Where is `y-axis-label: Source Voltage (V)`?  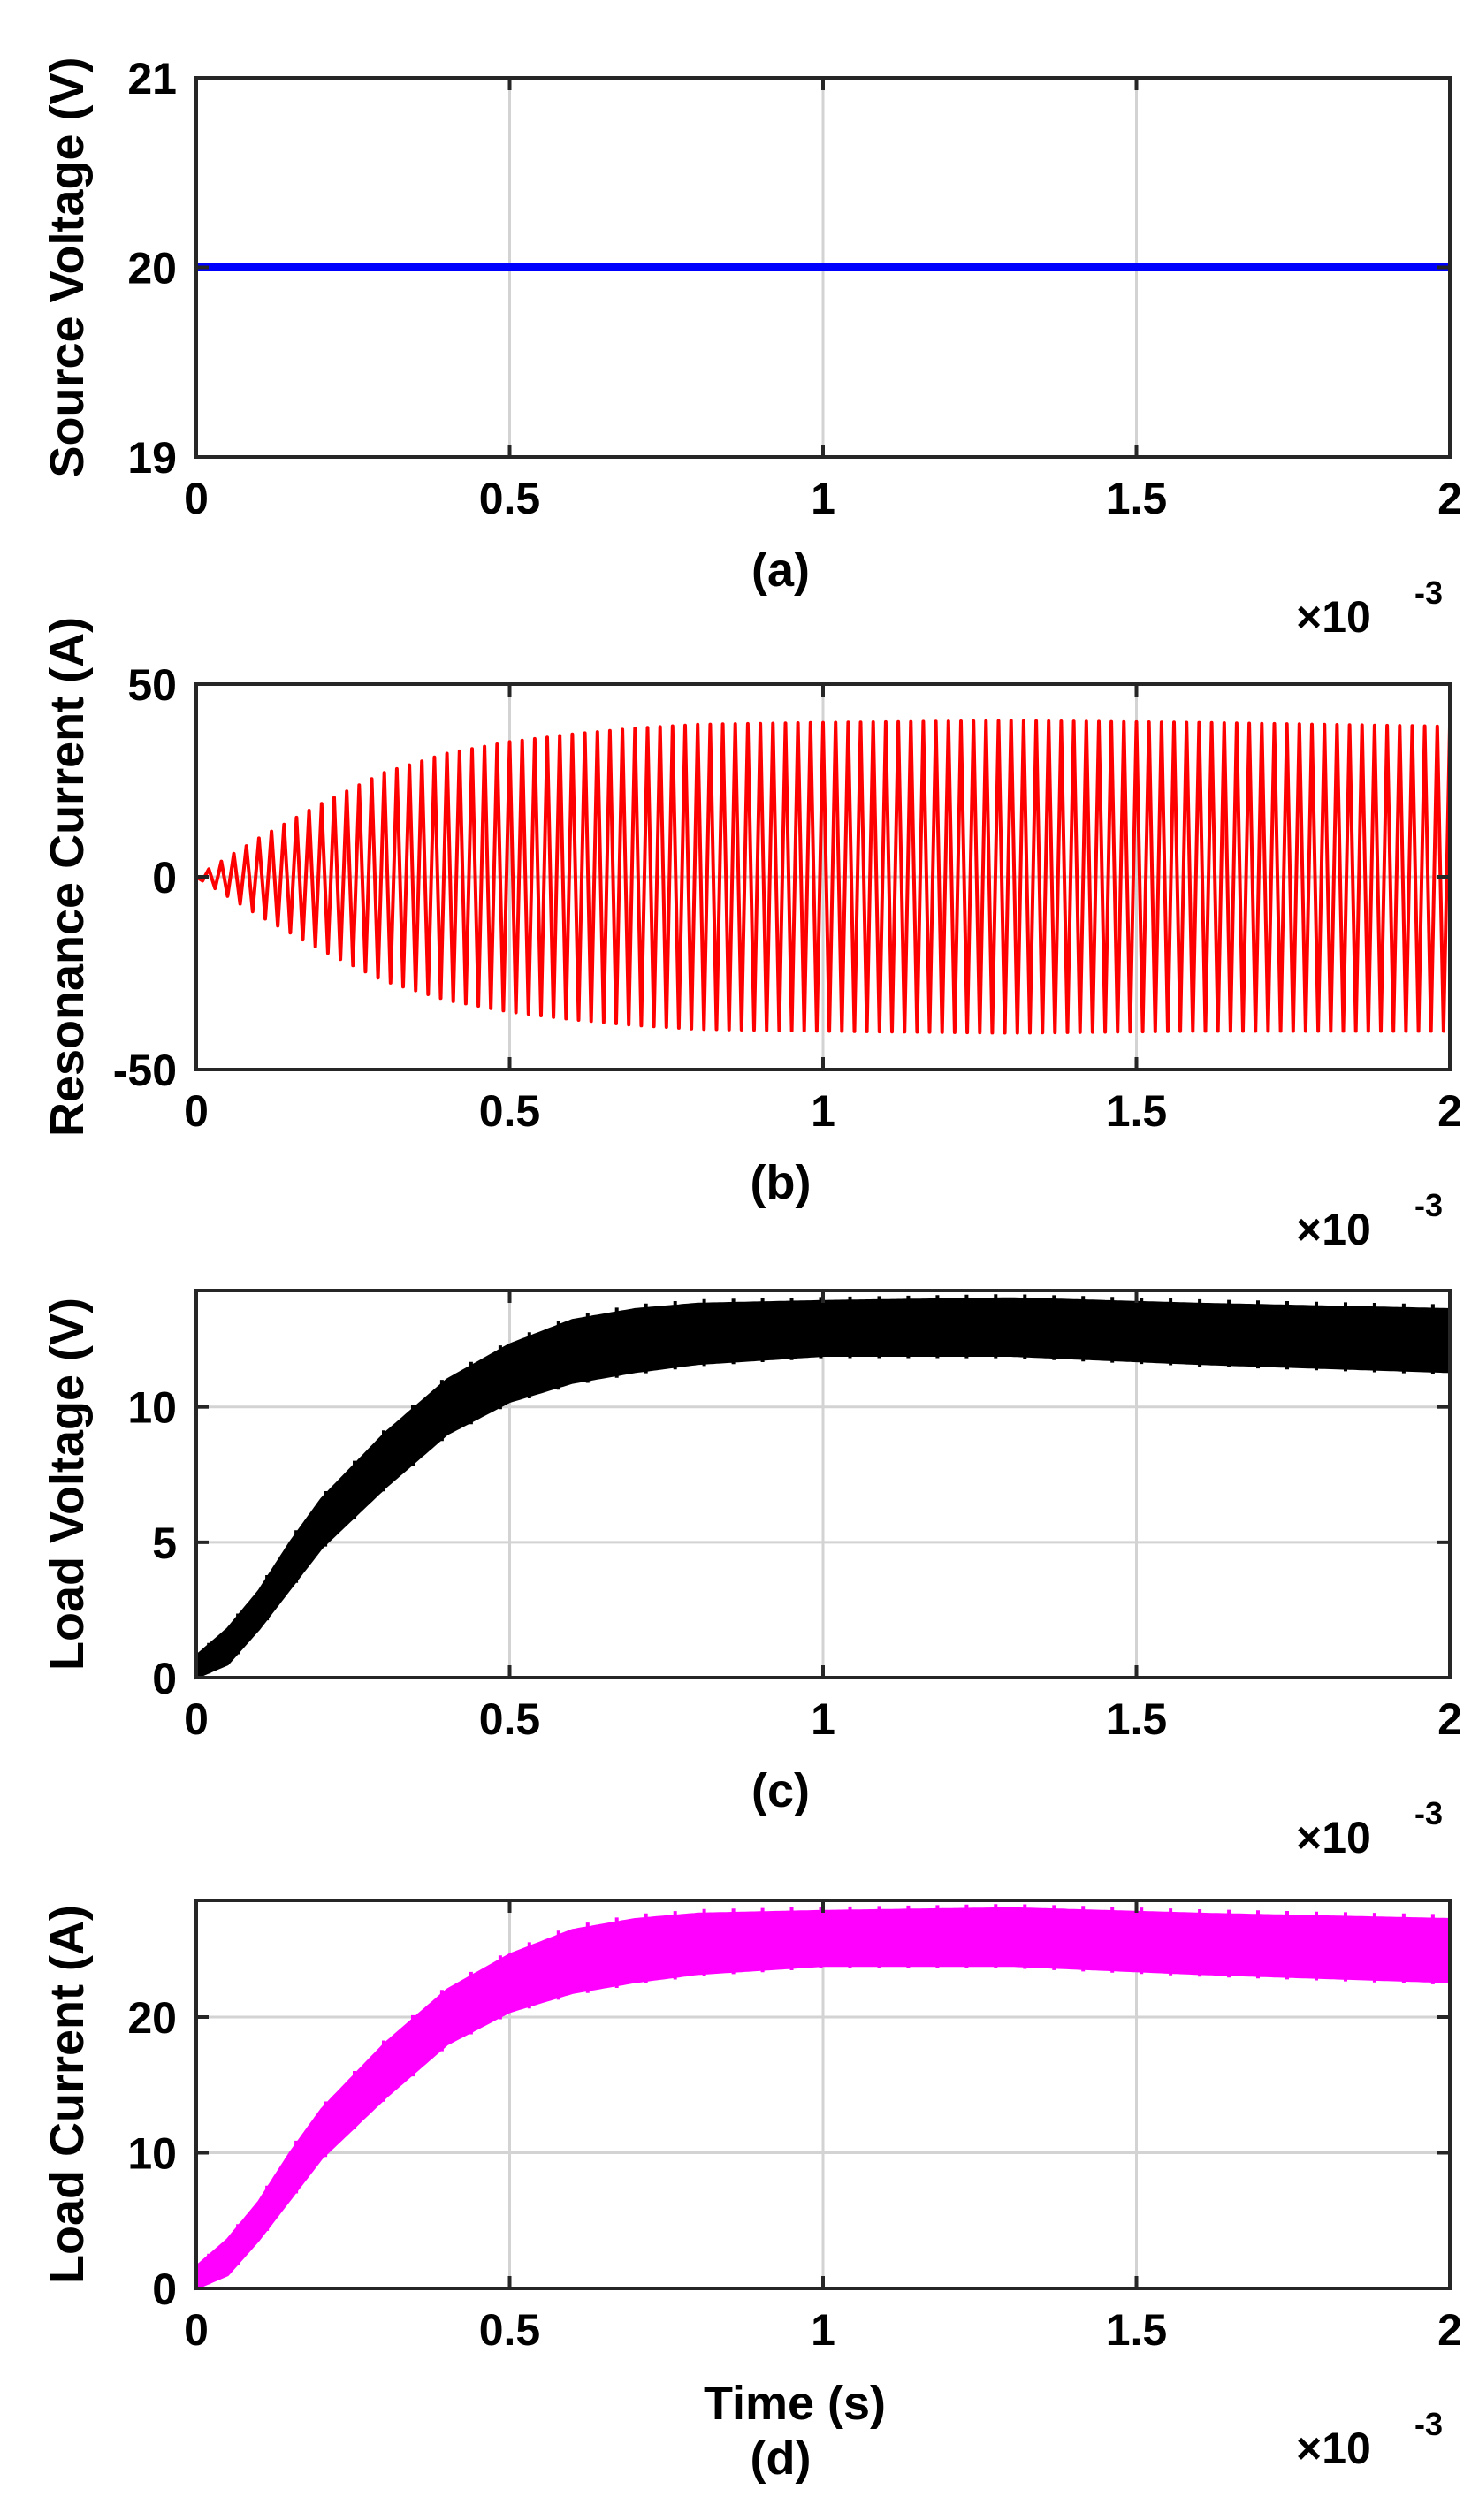
y-axis-label: Source Voltage (V) is located at coordinates (67, 267).